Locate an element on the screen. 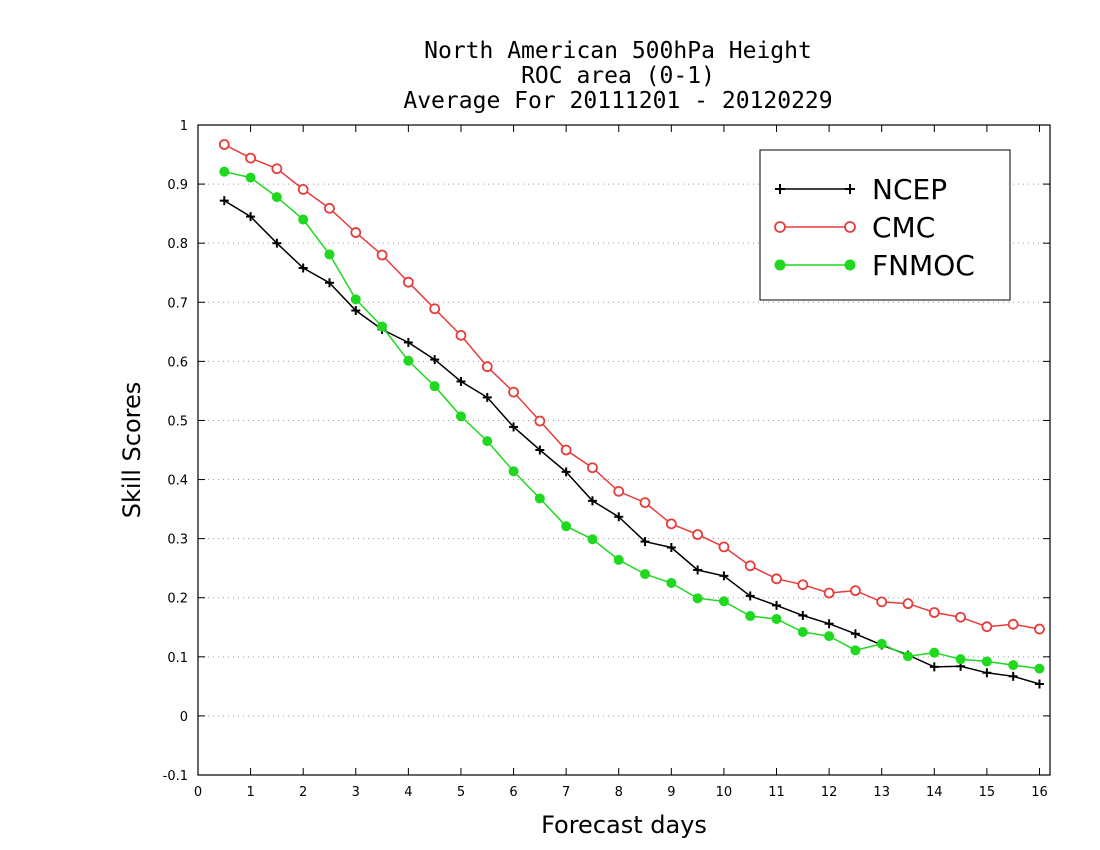  legend-label: CMC is located at coordinates (903, 227).